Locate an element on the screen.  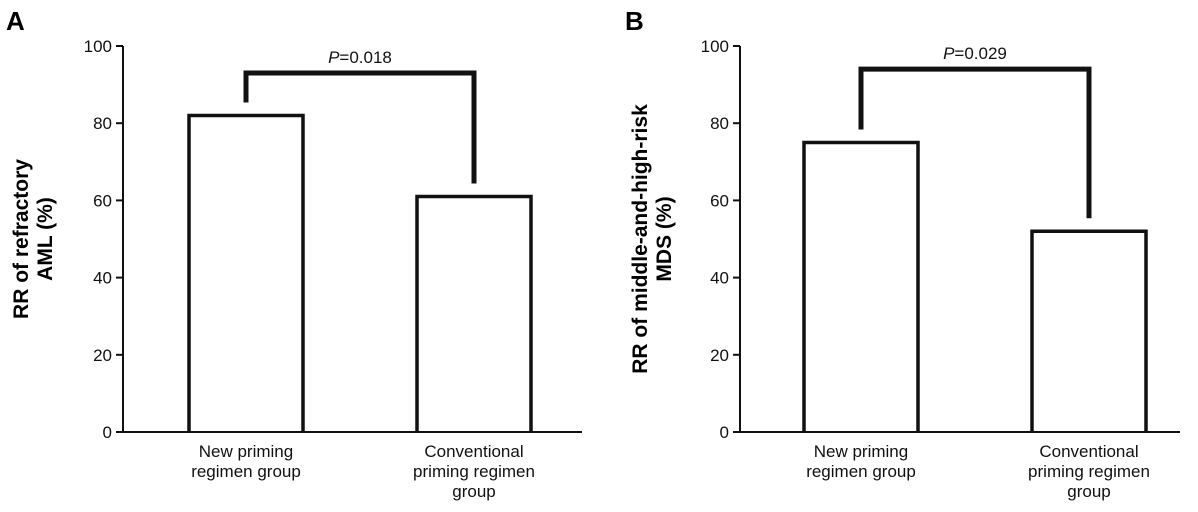
panel-label: A is located at coordinates (15, 21).